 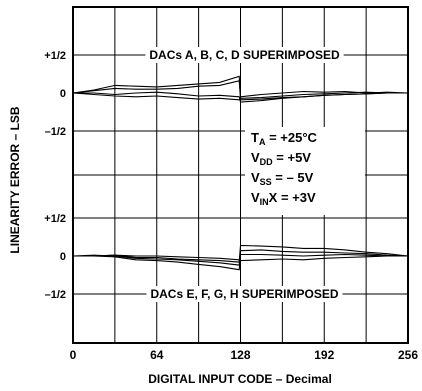 What do you see at coordinates (284, 138) in the screenshot?
I see `condition-line: TA = +25°C` at bounding box center [284, 138].